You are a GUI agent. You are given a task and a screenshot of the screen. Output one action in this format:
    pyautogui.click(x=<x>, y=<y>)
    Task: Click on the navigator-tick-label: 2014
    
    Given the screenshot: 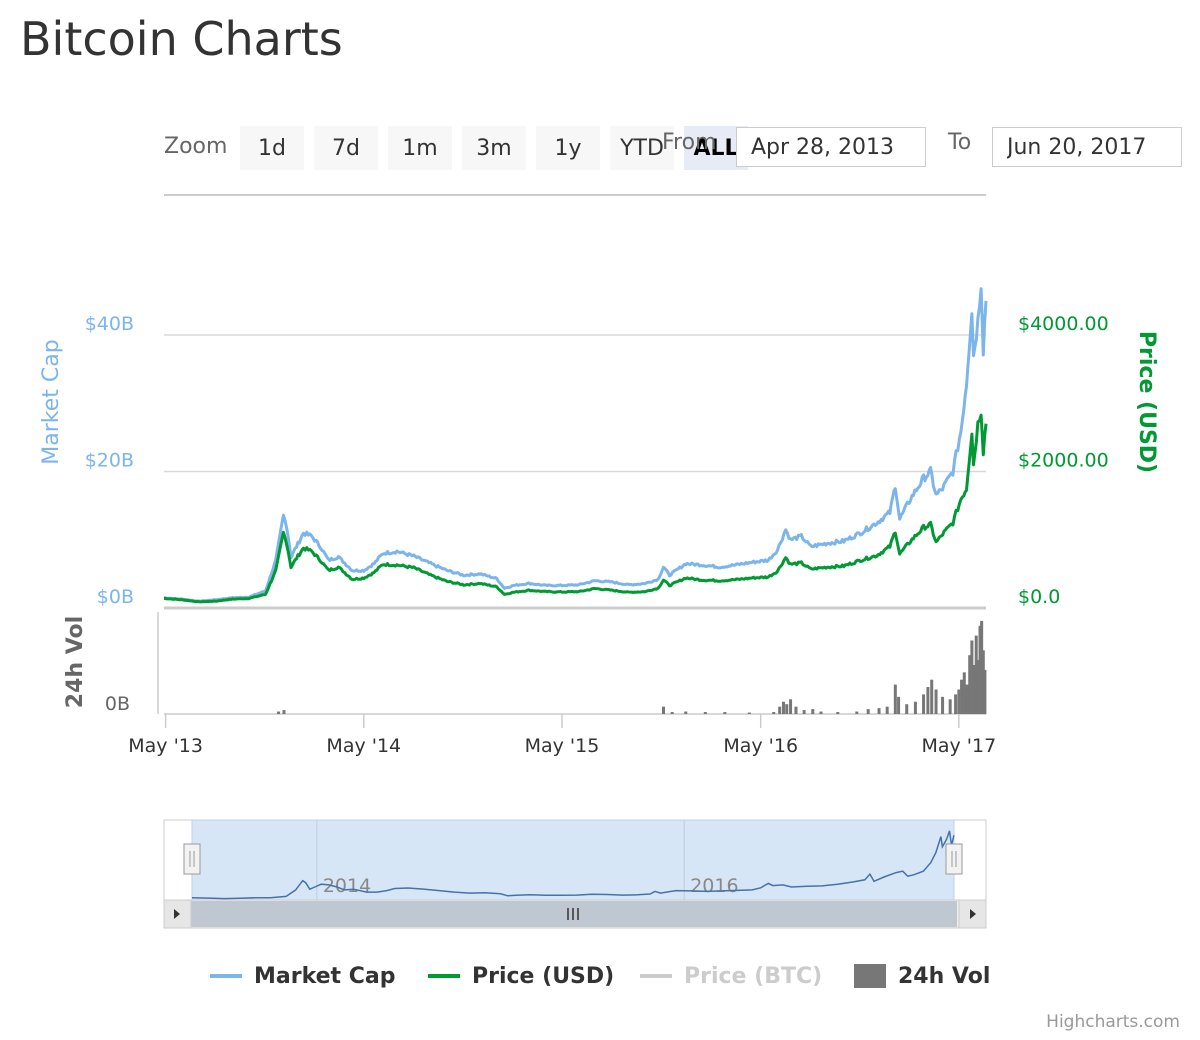 What is the action you would take?
    pyautogui.click(x=347, y=886)
    